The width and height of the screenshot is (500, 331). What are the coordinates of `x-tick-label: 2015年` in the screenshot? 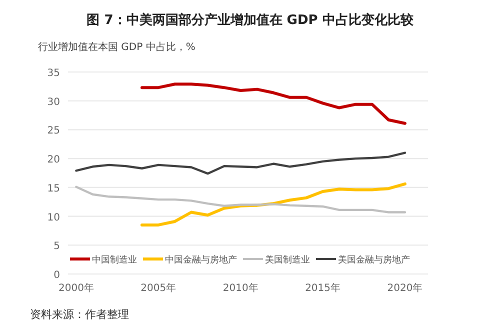 It's located at (323, 288).